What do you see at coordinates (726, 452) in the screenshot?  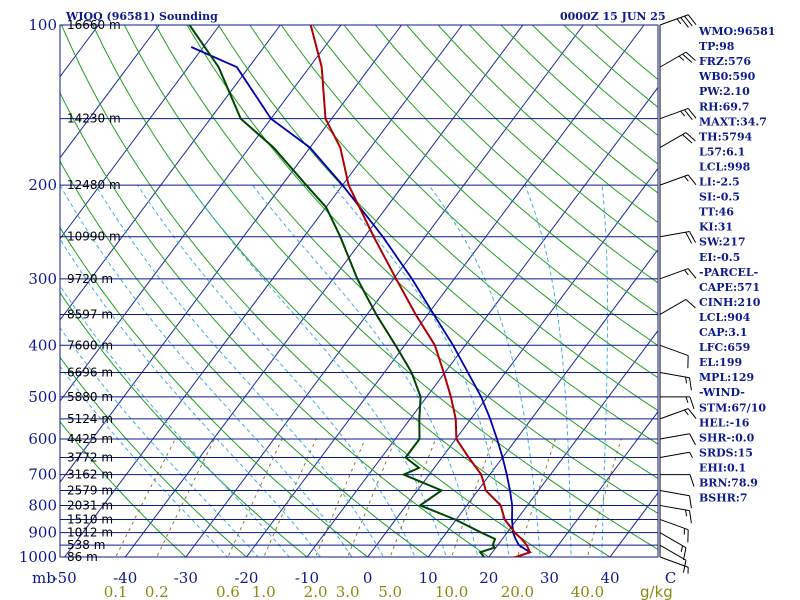 I see `stability-index-row: SRDS:15` at bounding box center [726, 452].